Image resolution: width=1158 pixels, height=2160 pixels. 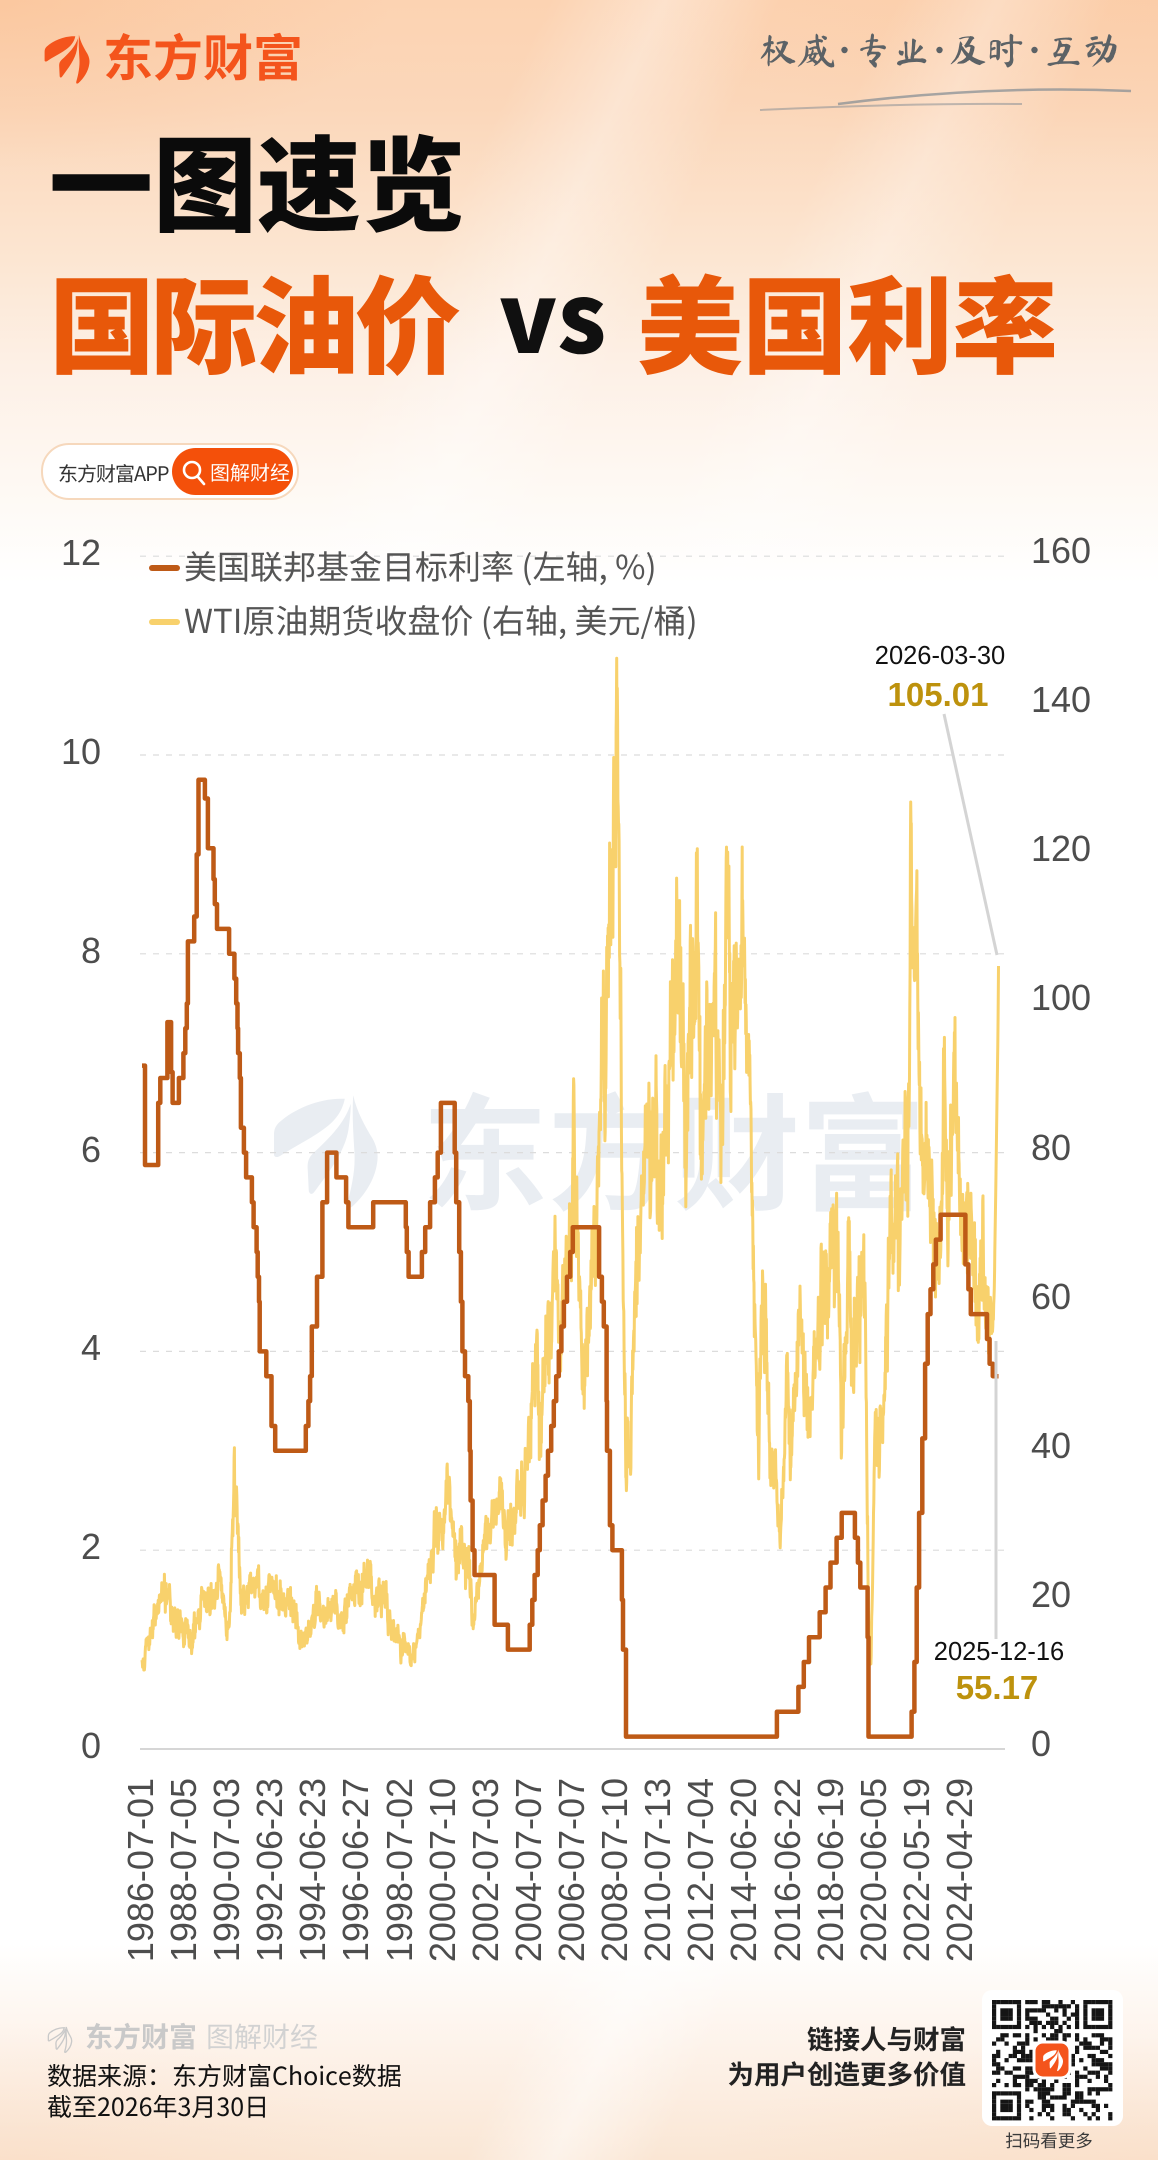 I want to click on svg-text: 2, so click(x=91, y=1546).